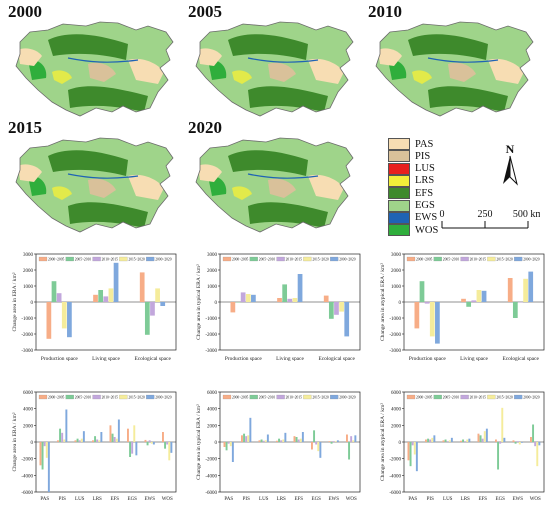 The height and width of the screenshot is (508, 550). What do you see at coordinates (425, 205) in the screenshot?
I see `legend-label: EGS` at bounding box center [425, 205].